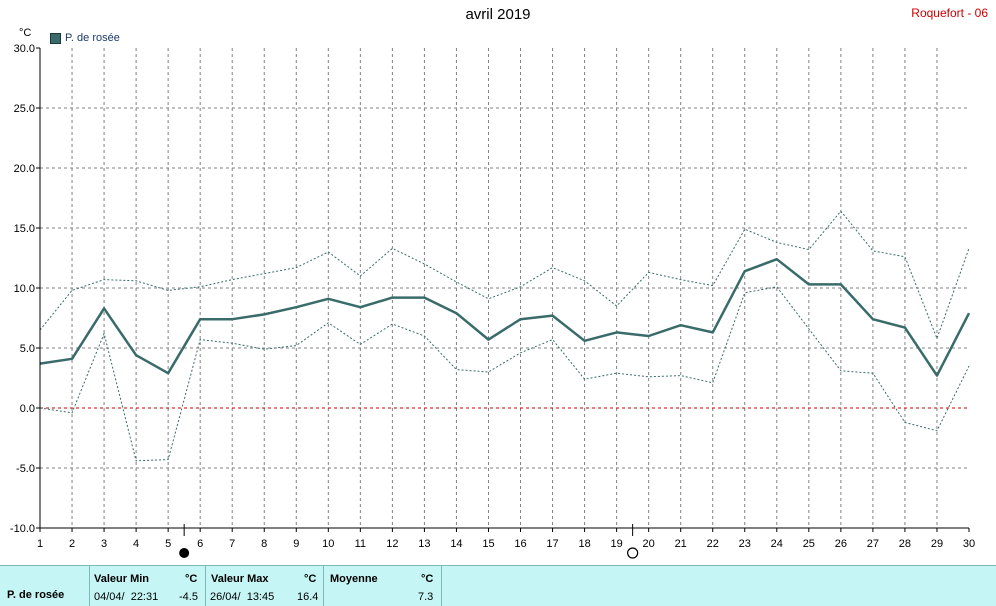 The height and width of the screenshot is (606, 996). I want to click on stats-min-cell: Valeur Min °C 04/04/ 22:31 -4.5, so click(147, 586).